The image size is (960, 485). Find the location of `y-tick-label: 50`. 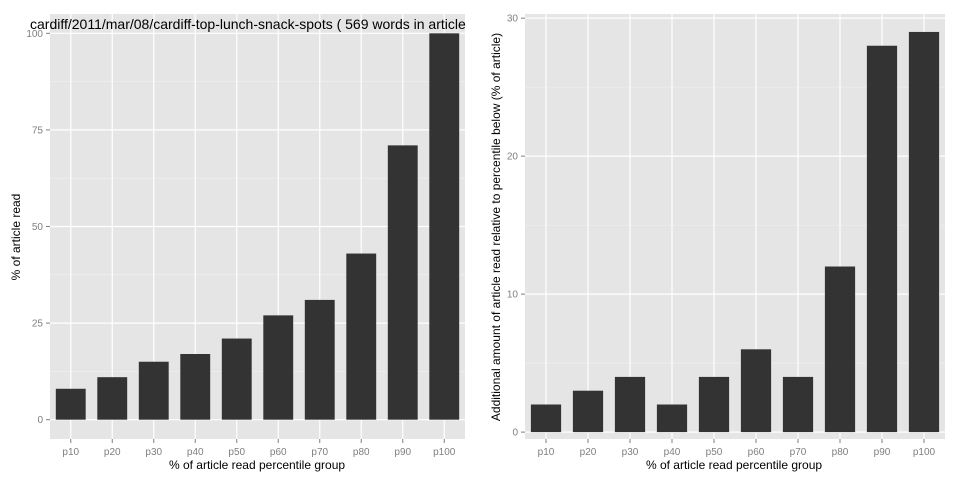

y-tick-label: 50 is located at coordinates (38, 227).